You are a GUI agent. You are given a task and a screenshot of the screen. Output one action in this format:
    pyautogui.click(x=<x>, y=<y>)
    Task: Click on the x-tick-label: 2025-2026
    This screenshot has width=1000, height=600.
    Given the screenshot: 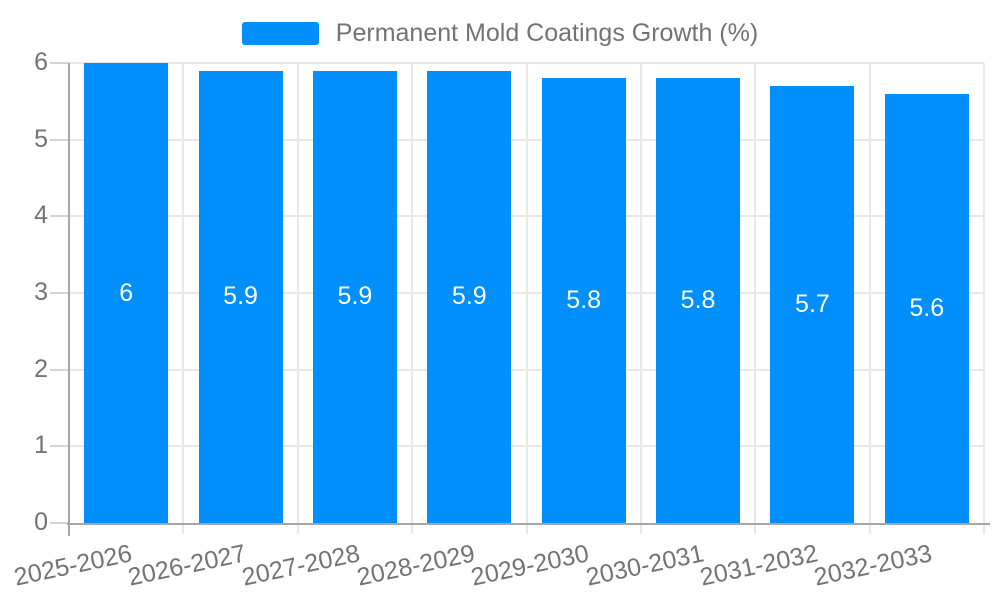 What is the action you would take?
    pyautogui.click(x=72, y=565)
    